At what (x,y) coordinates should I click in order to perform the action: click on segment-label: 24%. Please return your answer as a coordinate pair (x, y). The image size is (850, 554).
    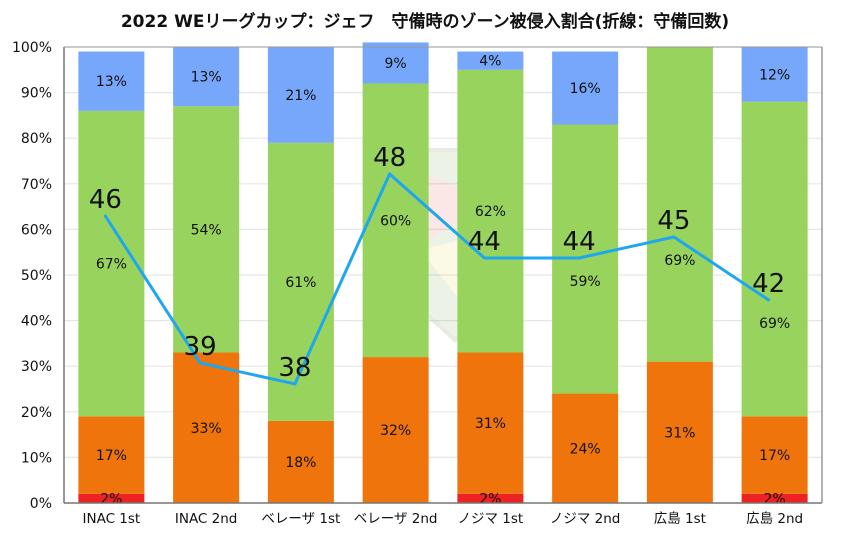
    Looking at the image, I should click on (585, 449).